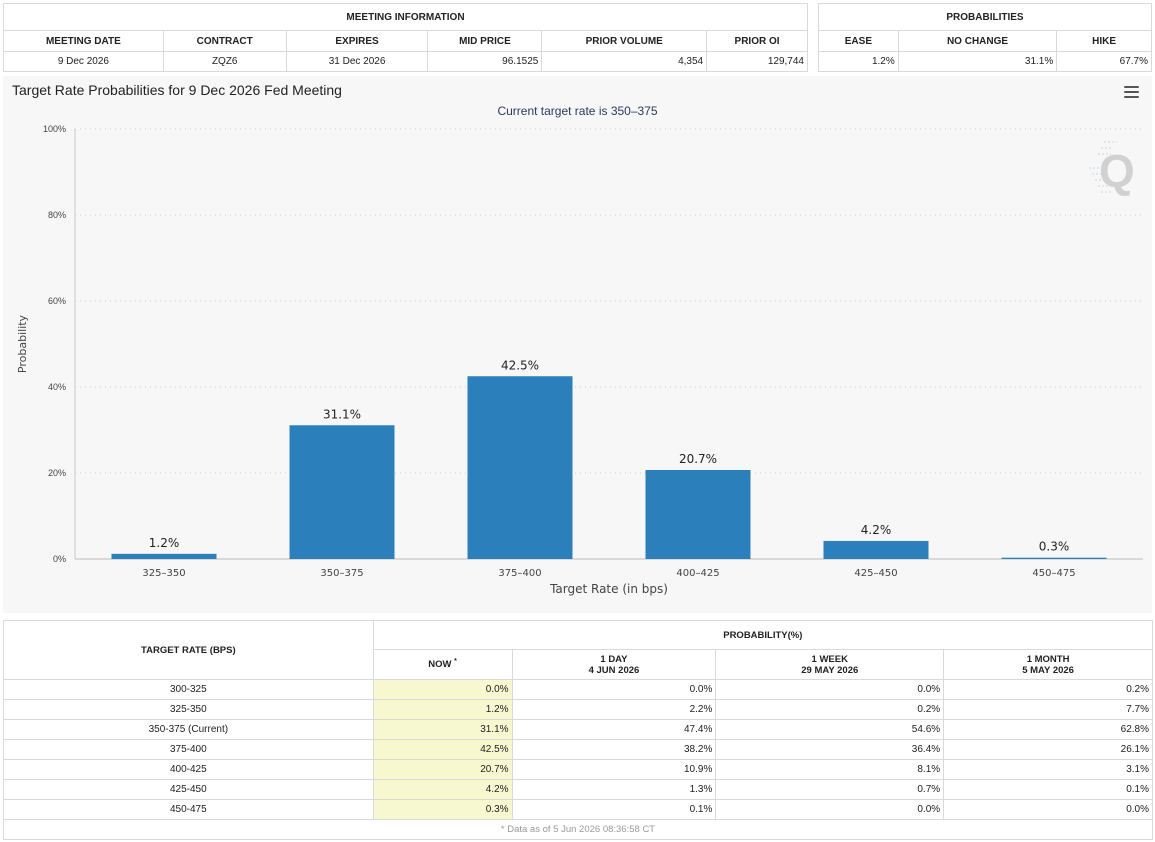 The height and width of the screenshot is (842, 1155). What do you see at coordinates (1131, 92) in the screenshot?
I see `chart-menu-icon` at bounding box center [1131, 92].